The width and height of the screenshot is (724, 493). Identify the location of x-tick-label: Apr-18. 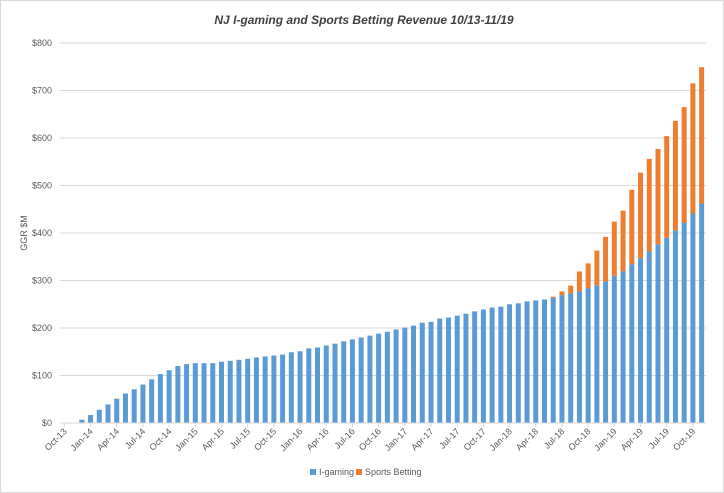
(527, 439).